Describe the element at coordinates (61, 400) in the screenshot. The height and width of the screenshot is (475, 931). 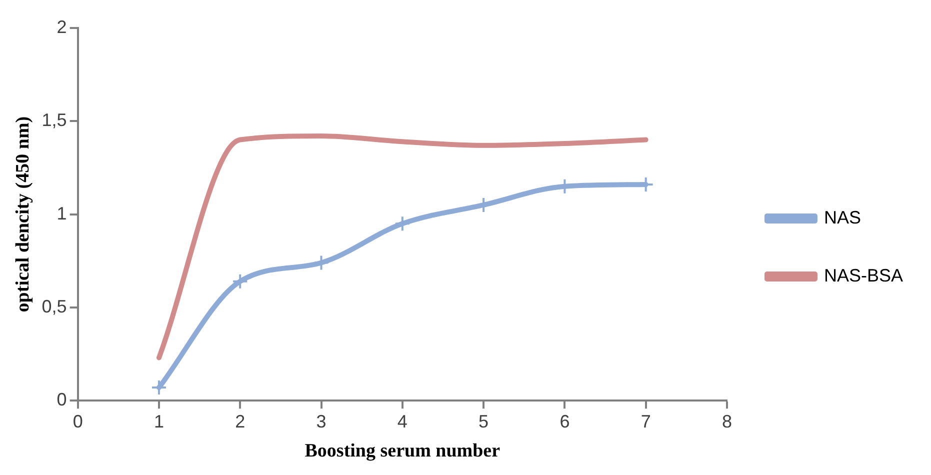
I see `y-tick-label: 0` at that location.